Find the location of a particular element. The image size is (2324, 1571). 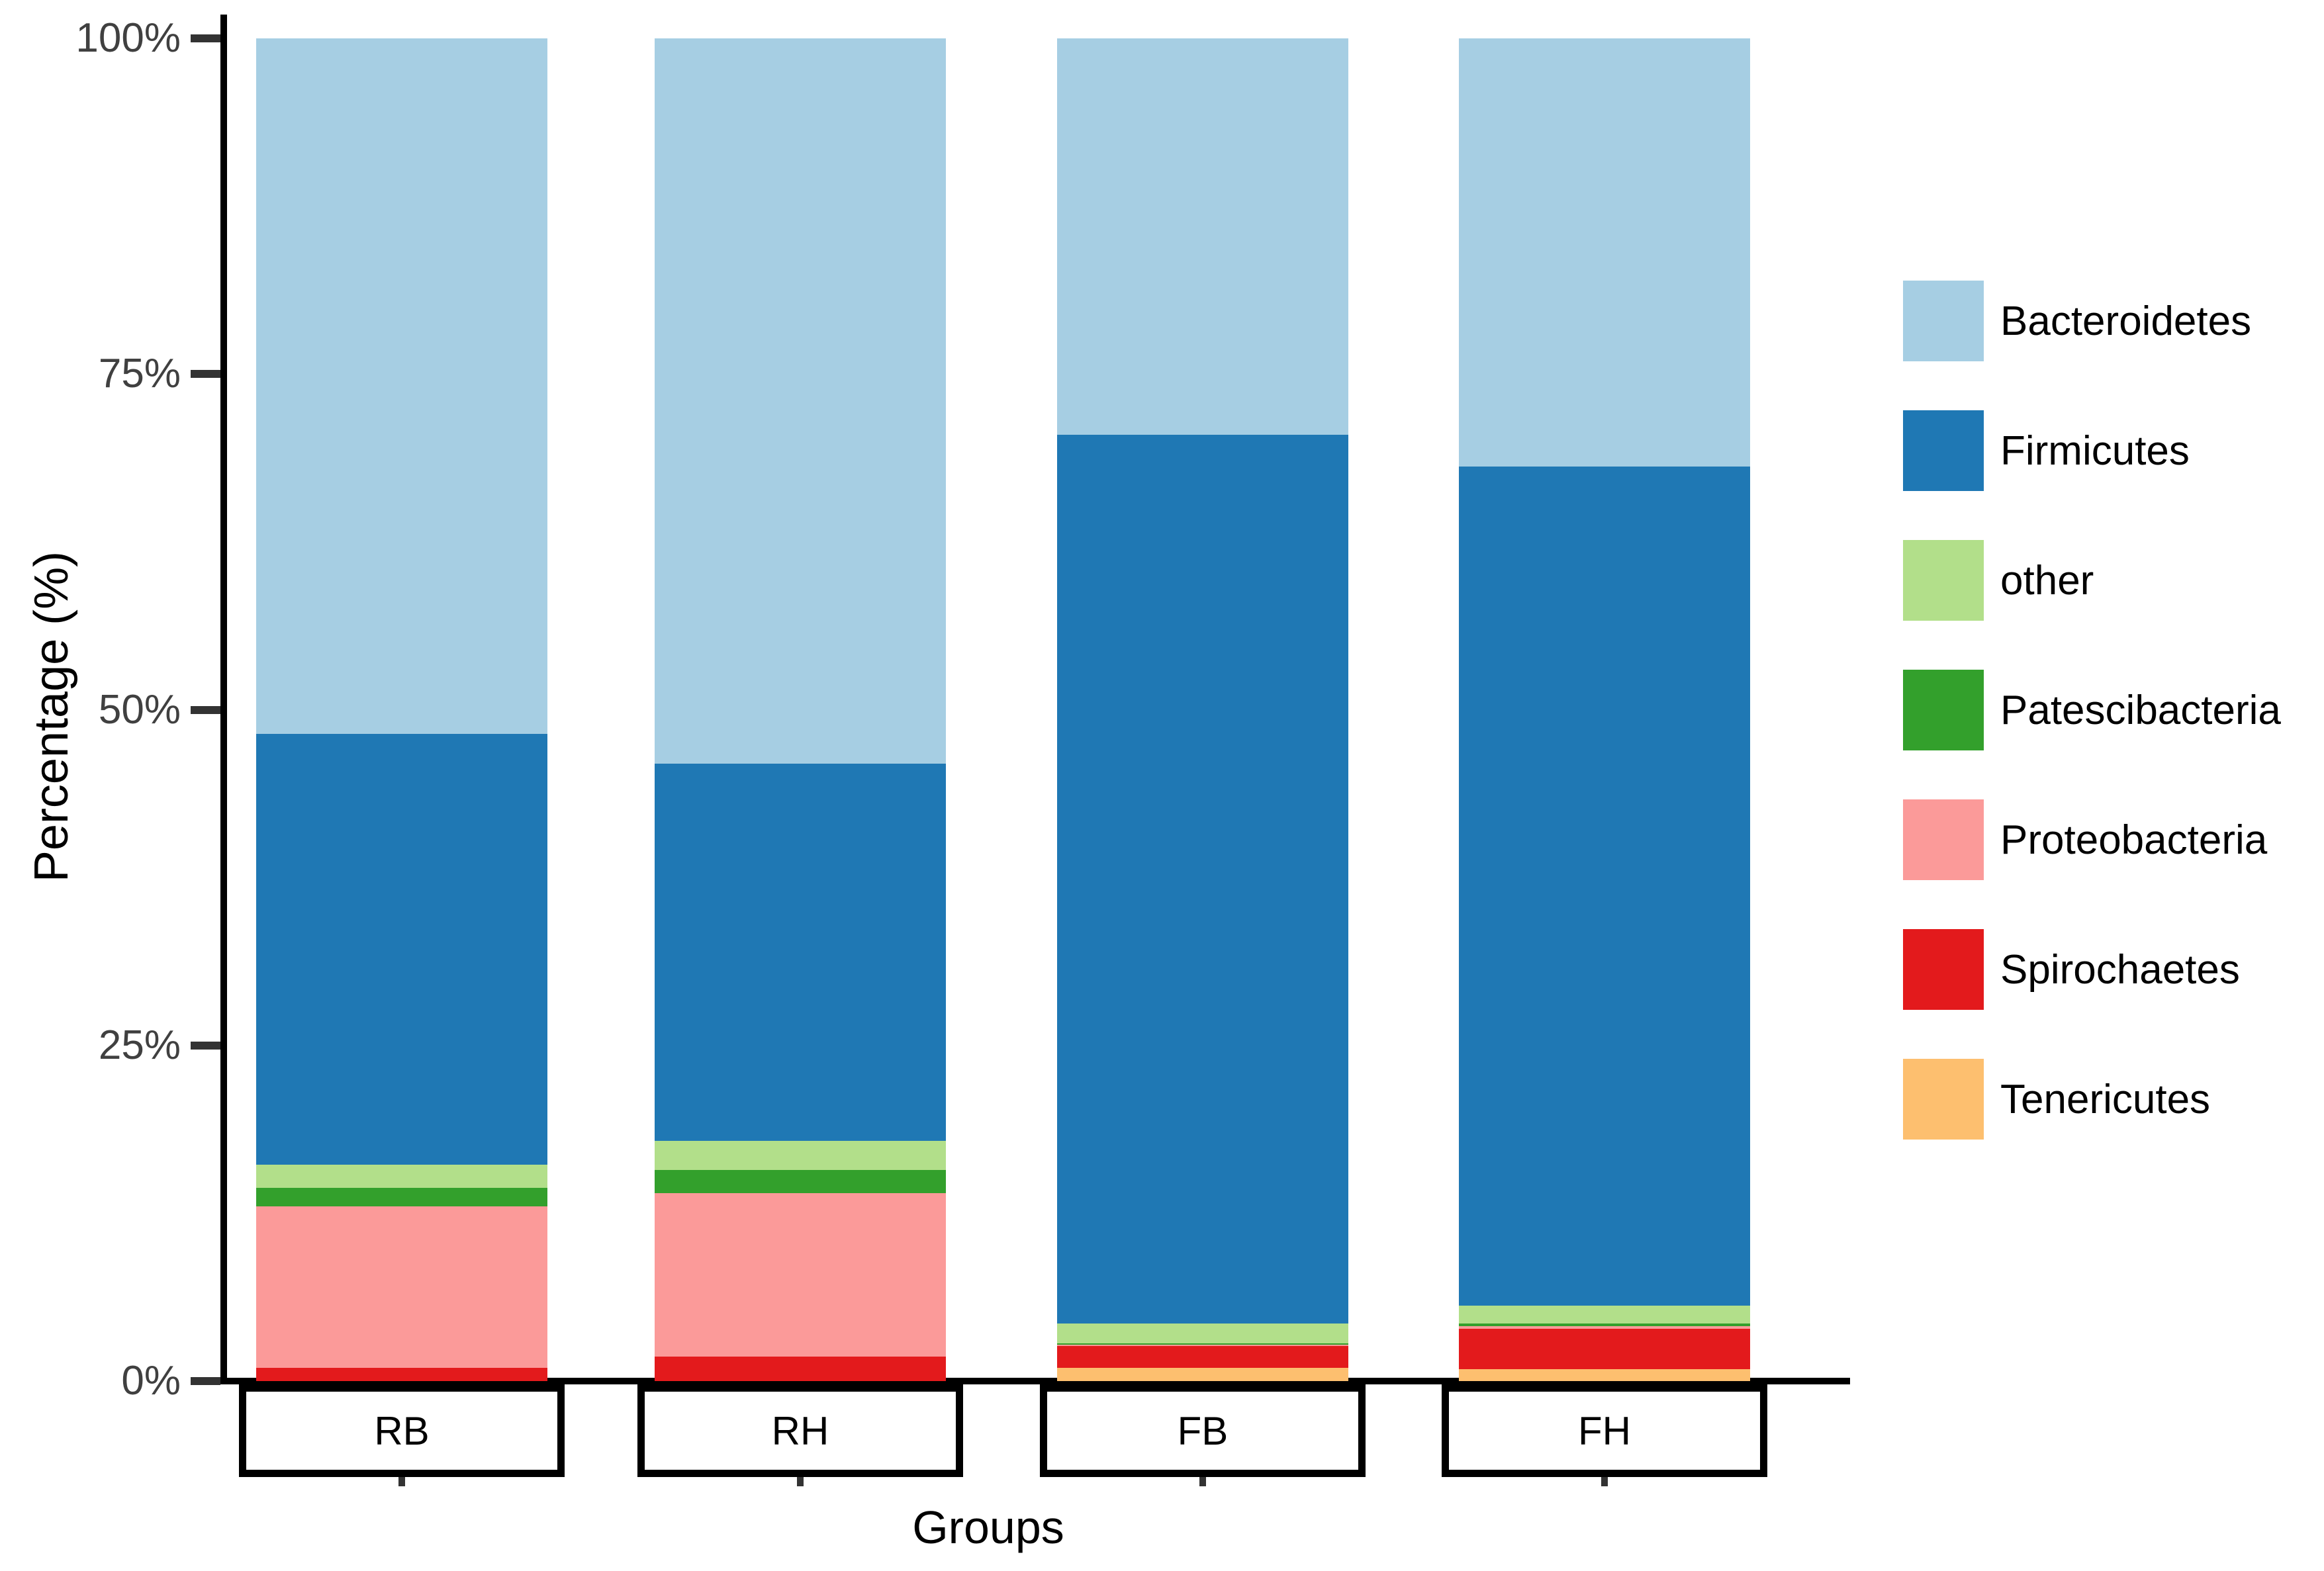

x-axis-label-box-rb: RB is located at coordinates (402, 1431).